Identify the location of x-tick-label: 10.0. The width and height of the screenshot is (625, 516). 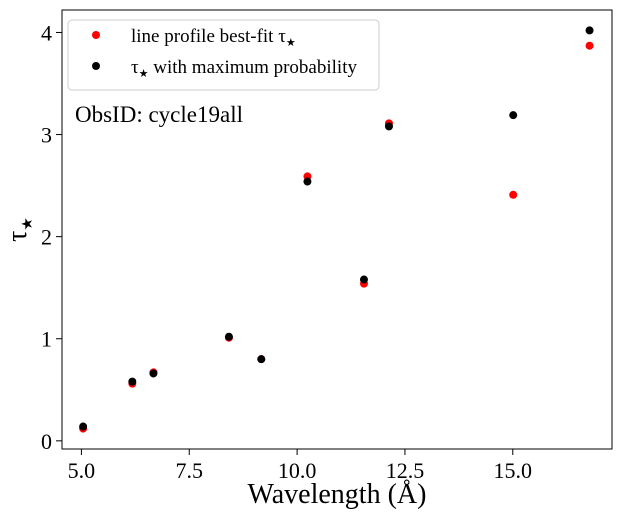
(297, 470).